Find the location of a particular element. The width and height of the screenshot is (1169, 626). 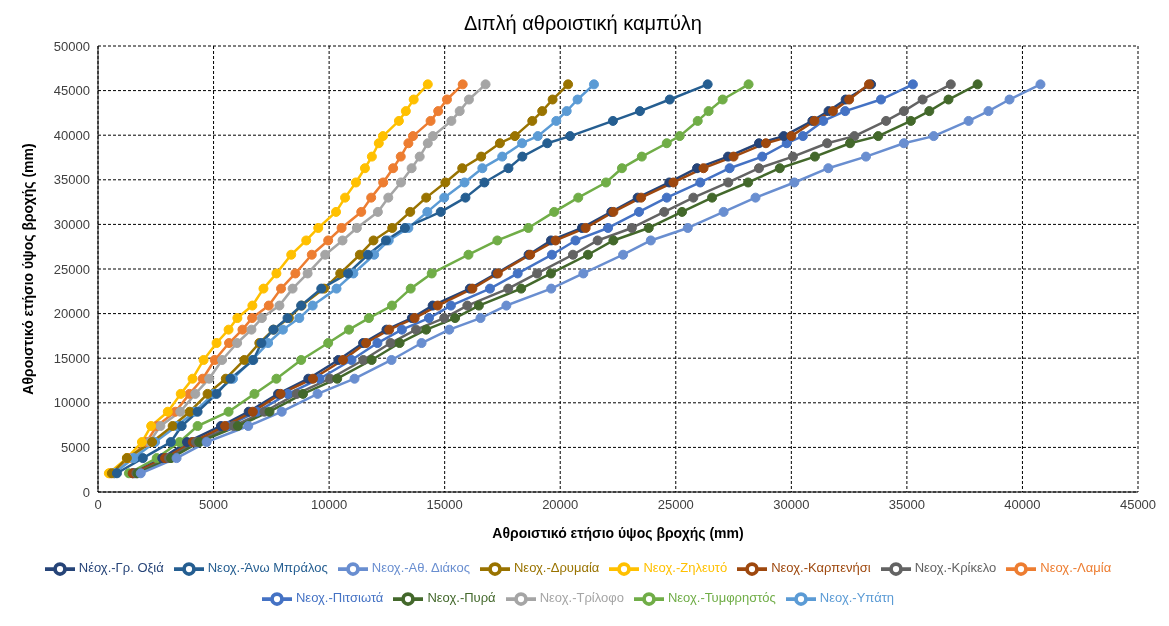

legend-label: Νεοχ.-Άνω Μπράλος is located at coordinates (267, 568).